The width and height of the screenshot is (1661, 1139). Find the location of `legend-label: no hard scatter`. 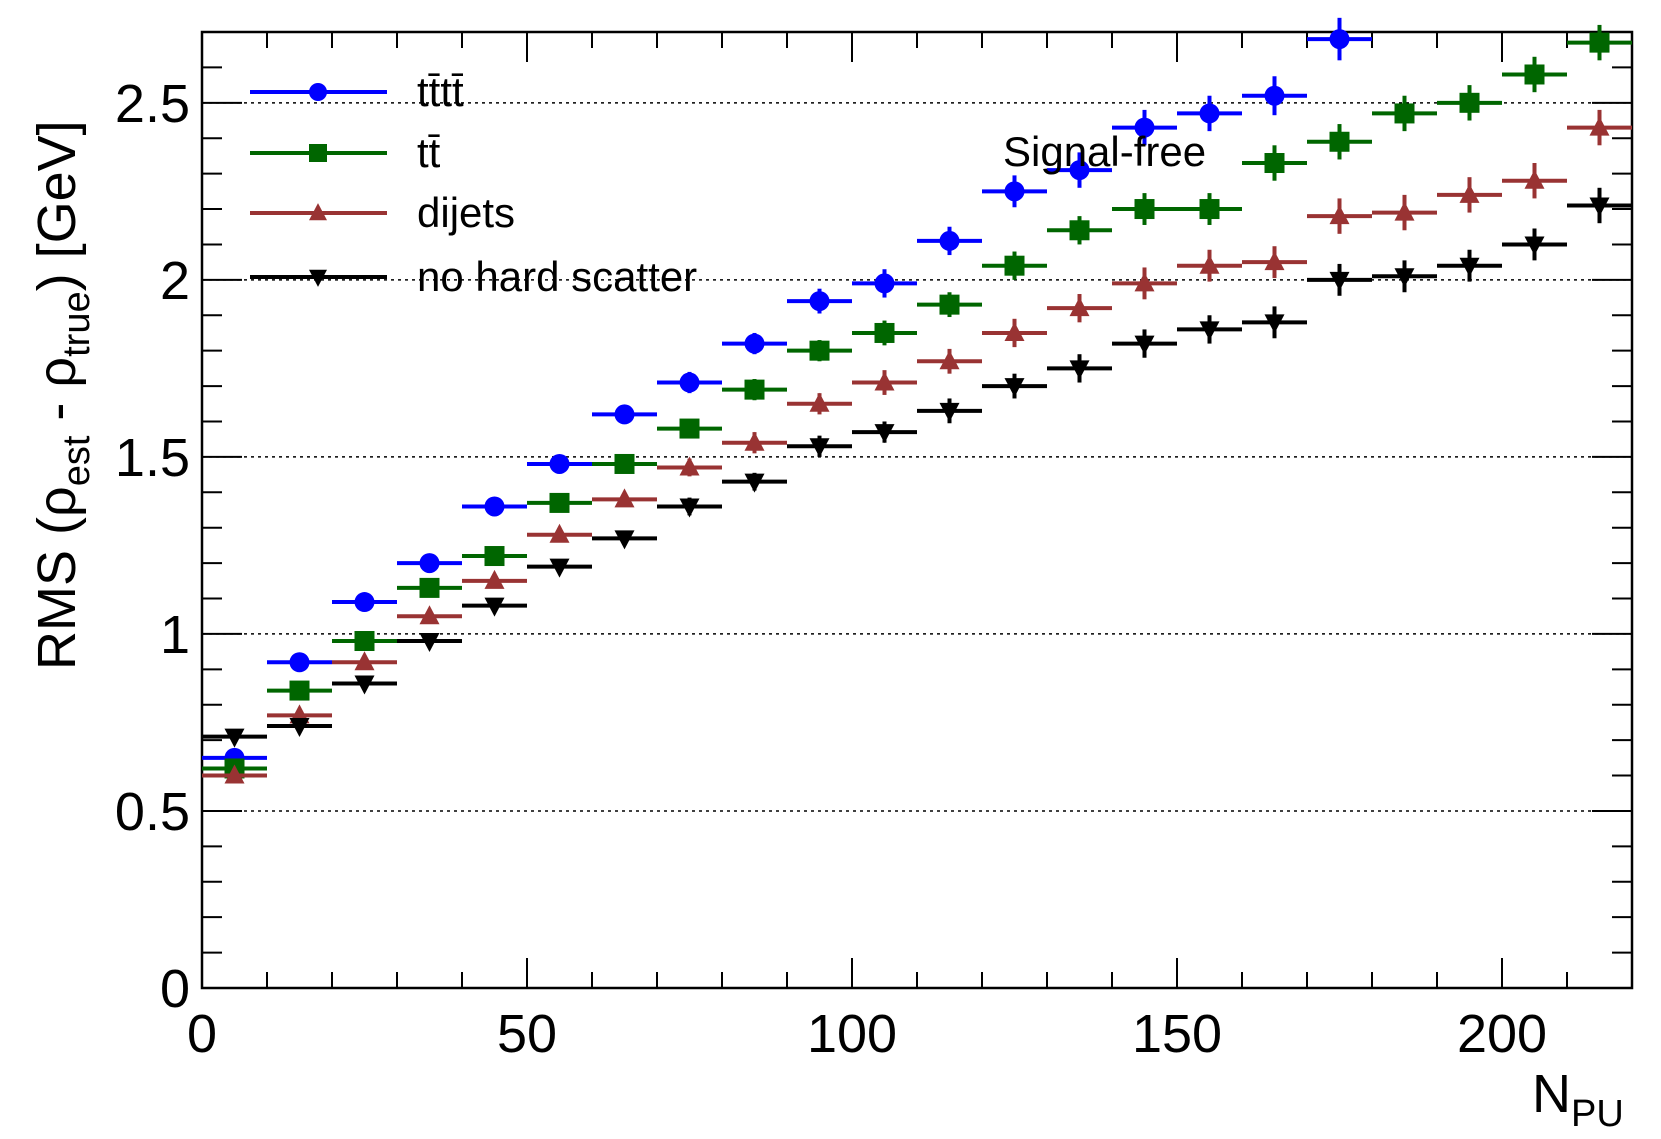

legend-label: no hard scatter is located at coordinates (557, 276).